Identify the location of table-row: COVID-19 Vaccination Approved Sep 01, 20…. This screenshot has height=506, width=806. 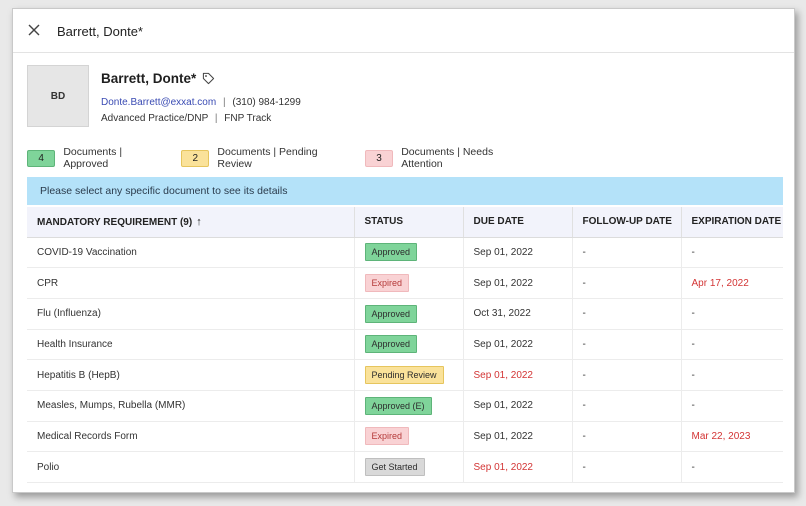
(405, 253).